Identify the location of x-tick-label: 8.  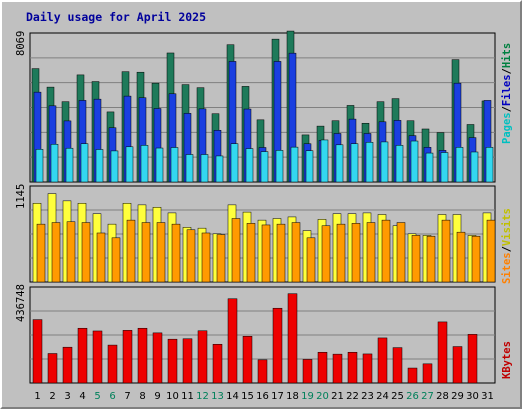
(142, 396).